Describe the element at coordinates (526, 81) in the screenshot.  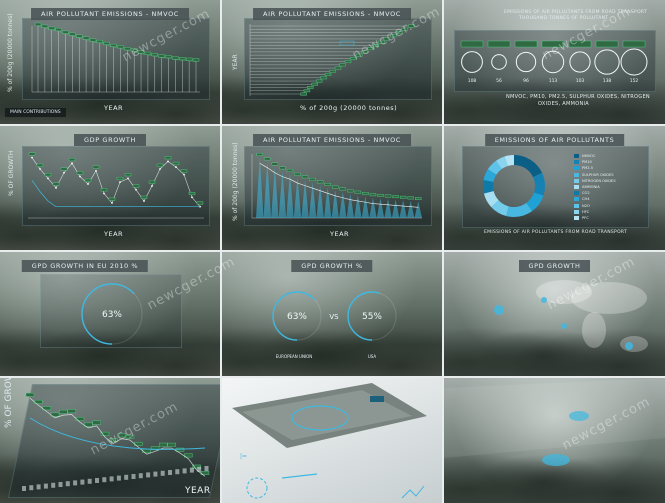
I see `bubble-value: 96` at that location.